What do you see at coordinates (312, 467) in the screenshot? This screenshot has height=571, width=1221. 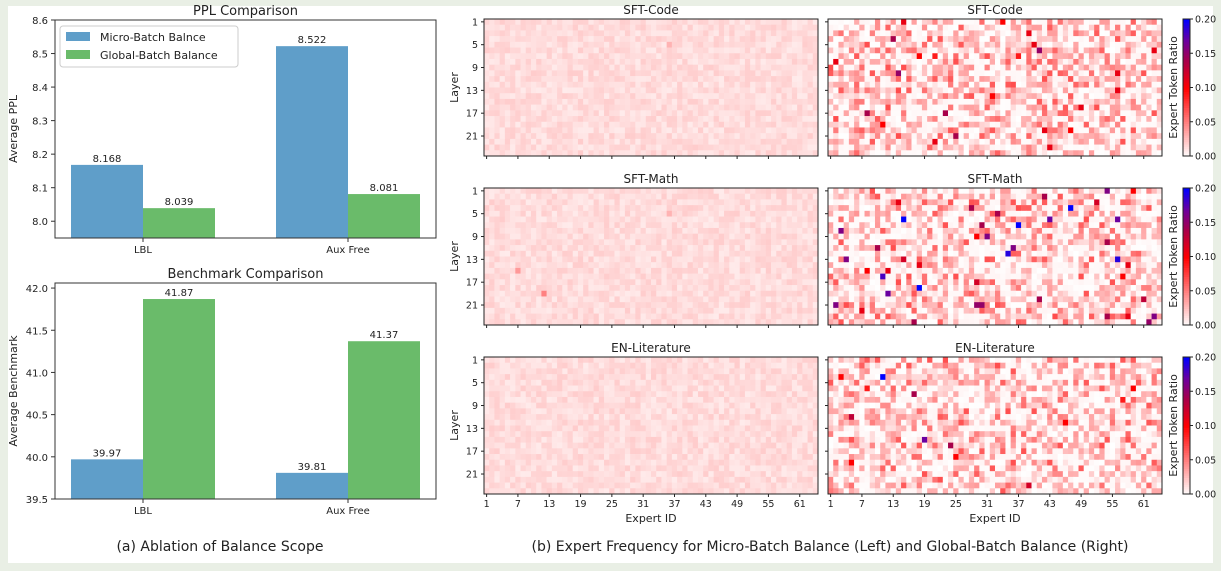 I see `bar-value-label: 39.81` at bounding box center [312, 467].